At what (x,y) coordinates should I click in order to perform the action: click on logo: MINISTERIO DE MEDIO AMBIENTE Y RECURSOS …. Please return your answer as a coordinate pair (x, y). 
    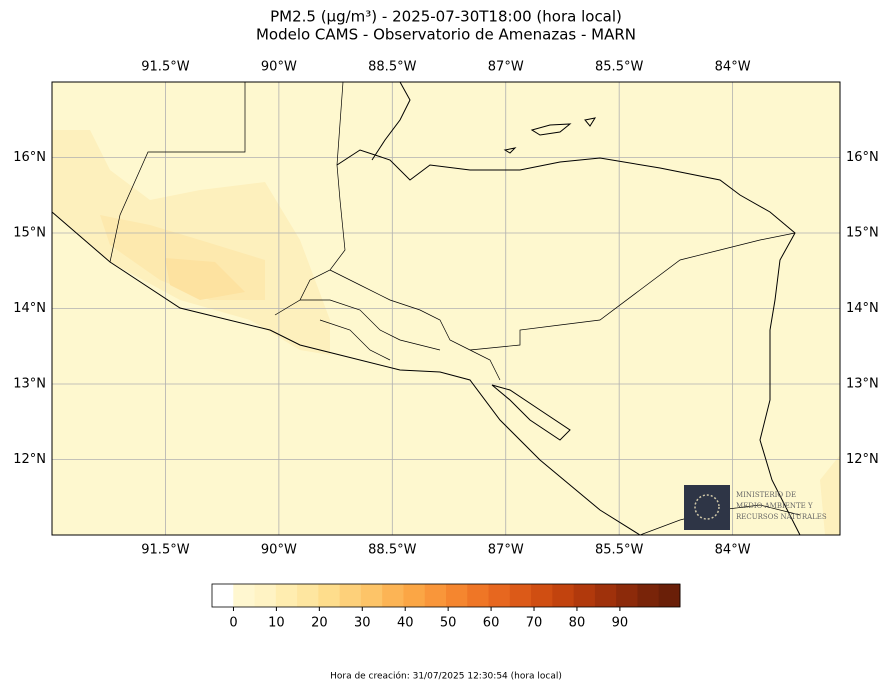
    Looking at the image, I should click on (755, 507).